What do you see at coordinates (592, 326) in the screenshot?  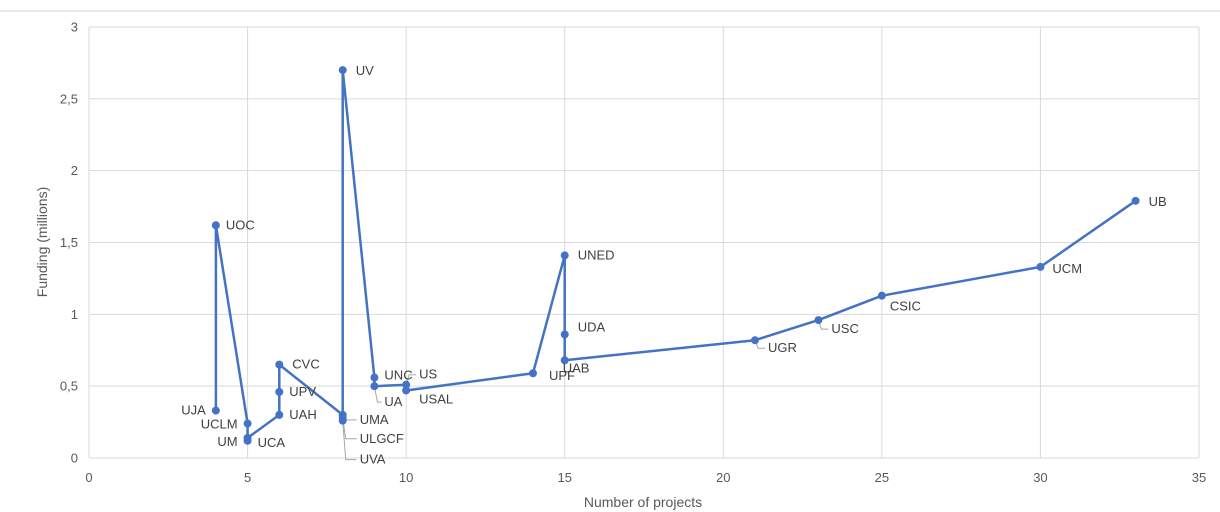 I see `data-label: UDA` at bounding box center [592, 326].